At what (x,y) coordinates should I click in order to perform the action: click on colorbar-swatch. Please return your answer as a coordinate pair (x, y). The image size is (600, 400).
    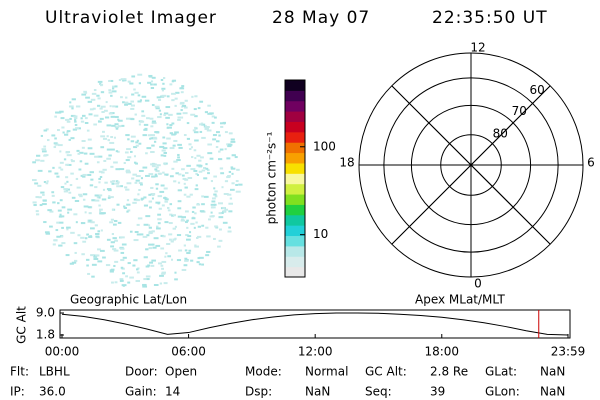
    Looking at the image, I should click on (295, 127).